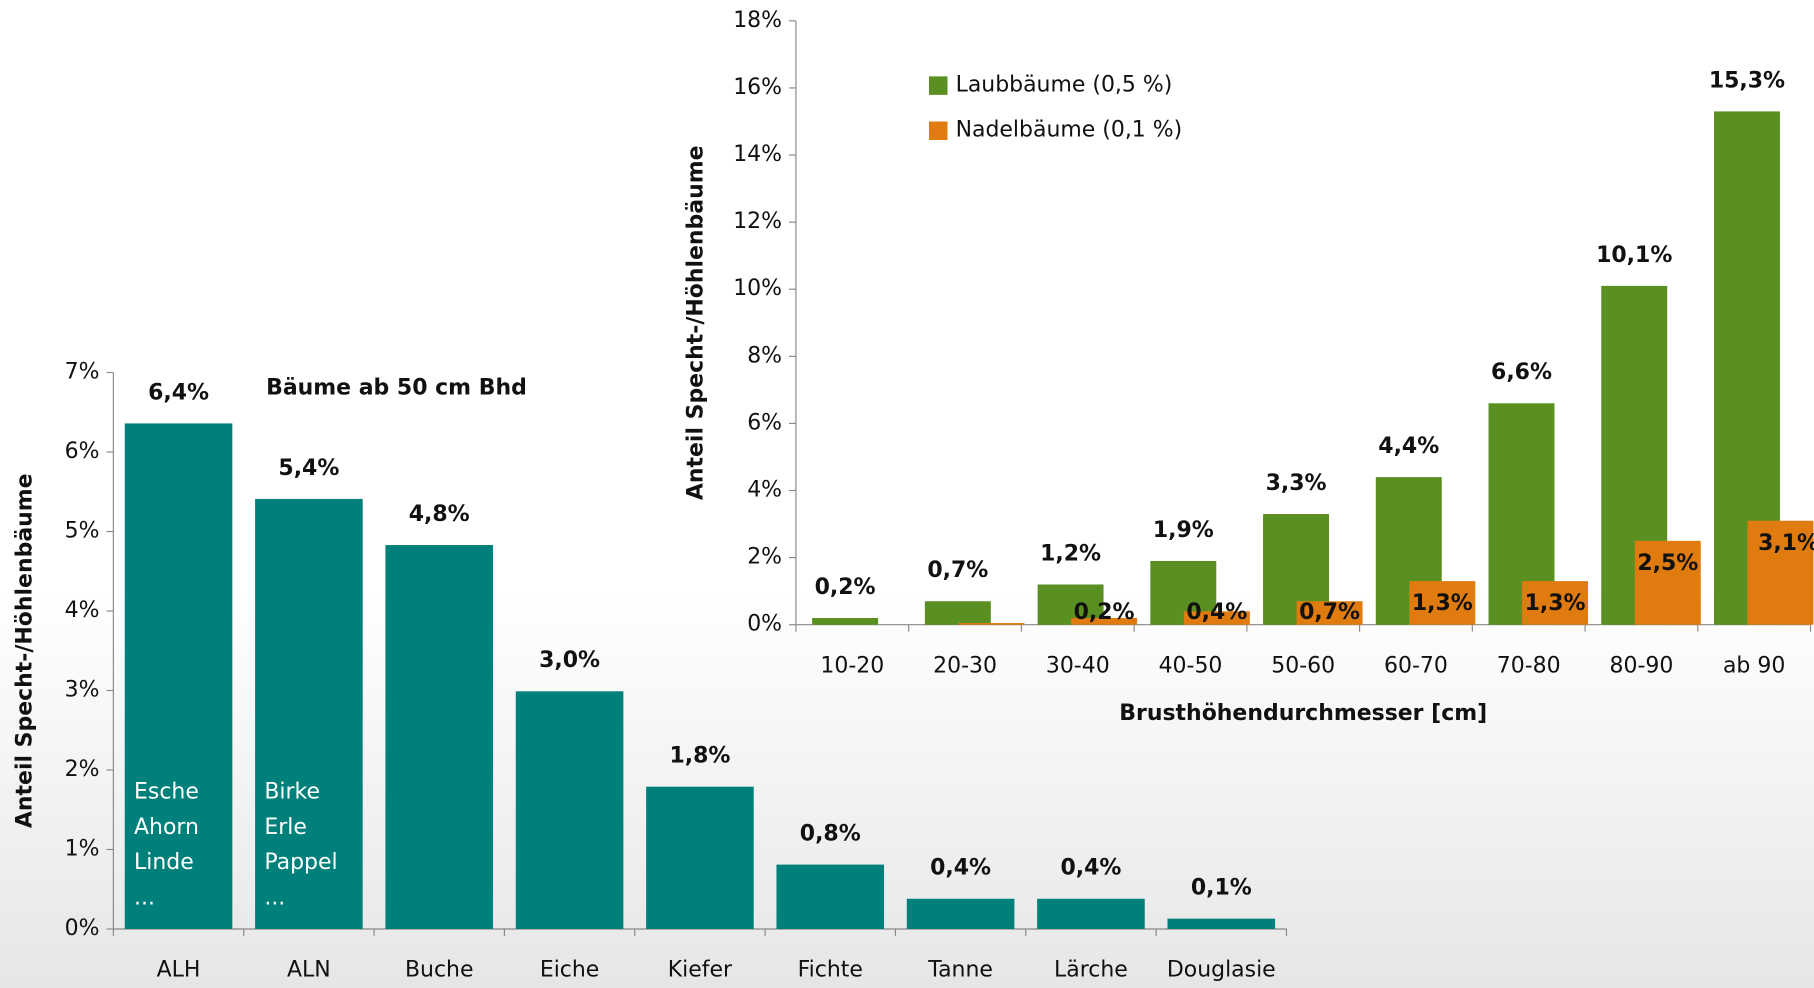 The width and height of the screenshot is (1814, 988). What do you see at coordinates (569, 660) in the screenshot?
I see `value-label: 3,0%` at bounding box center [569, 660].